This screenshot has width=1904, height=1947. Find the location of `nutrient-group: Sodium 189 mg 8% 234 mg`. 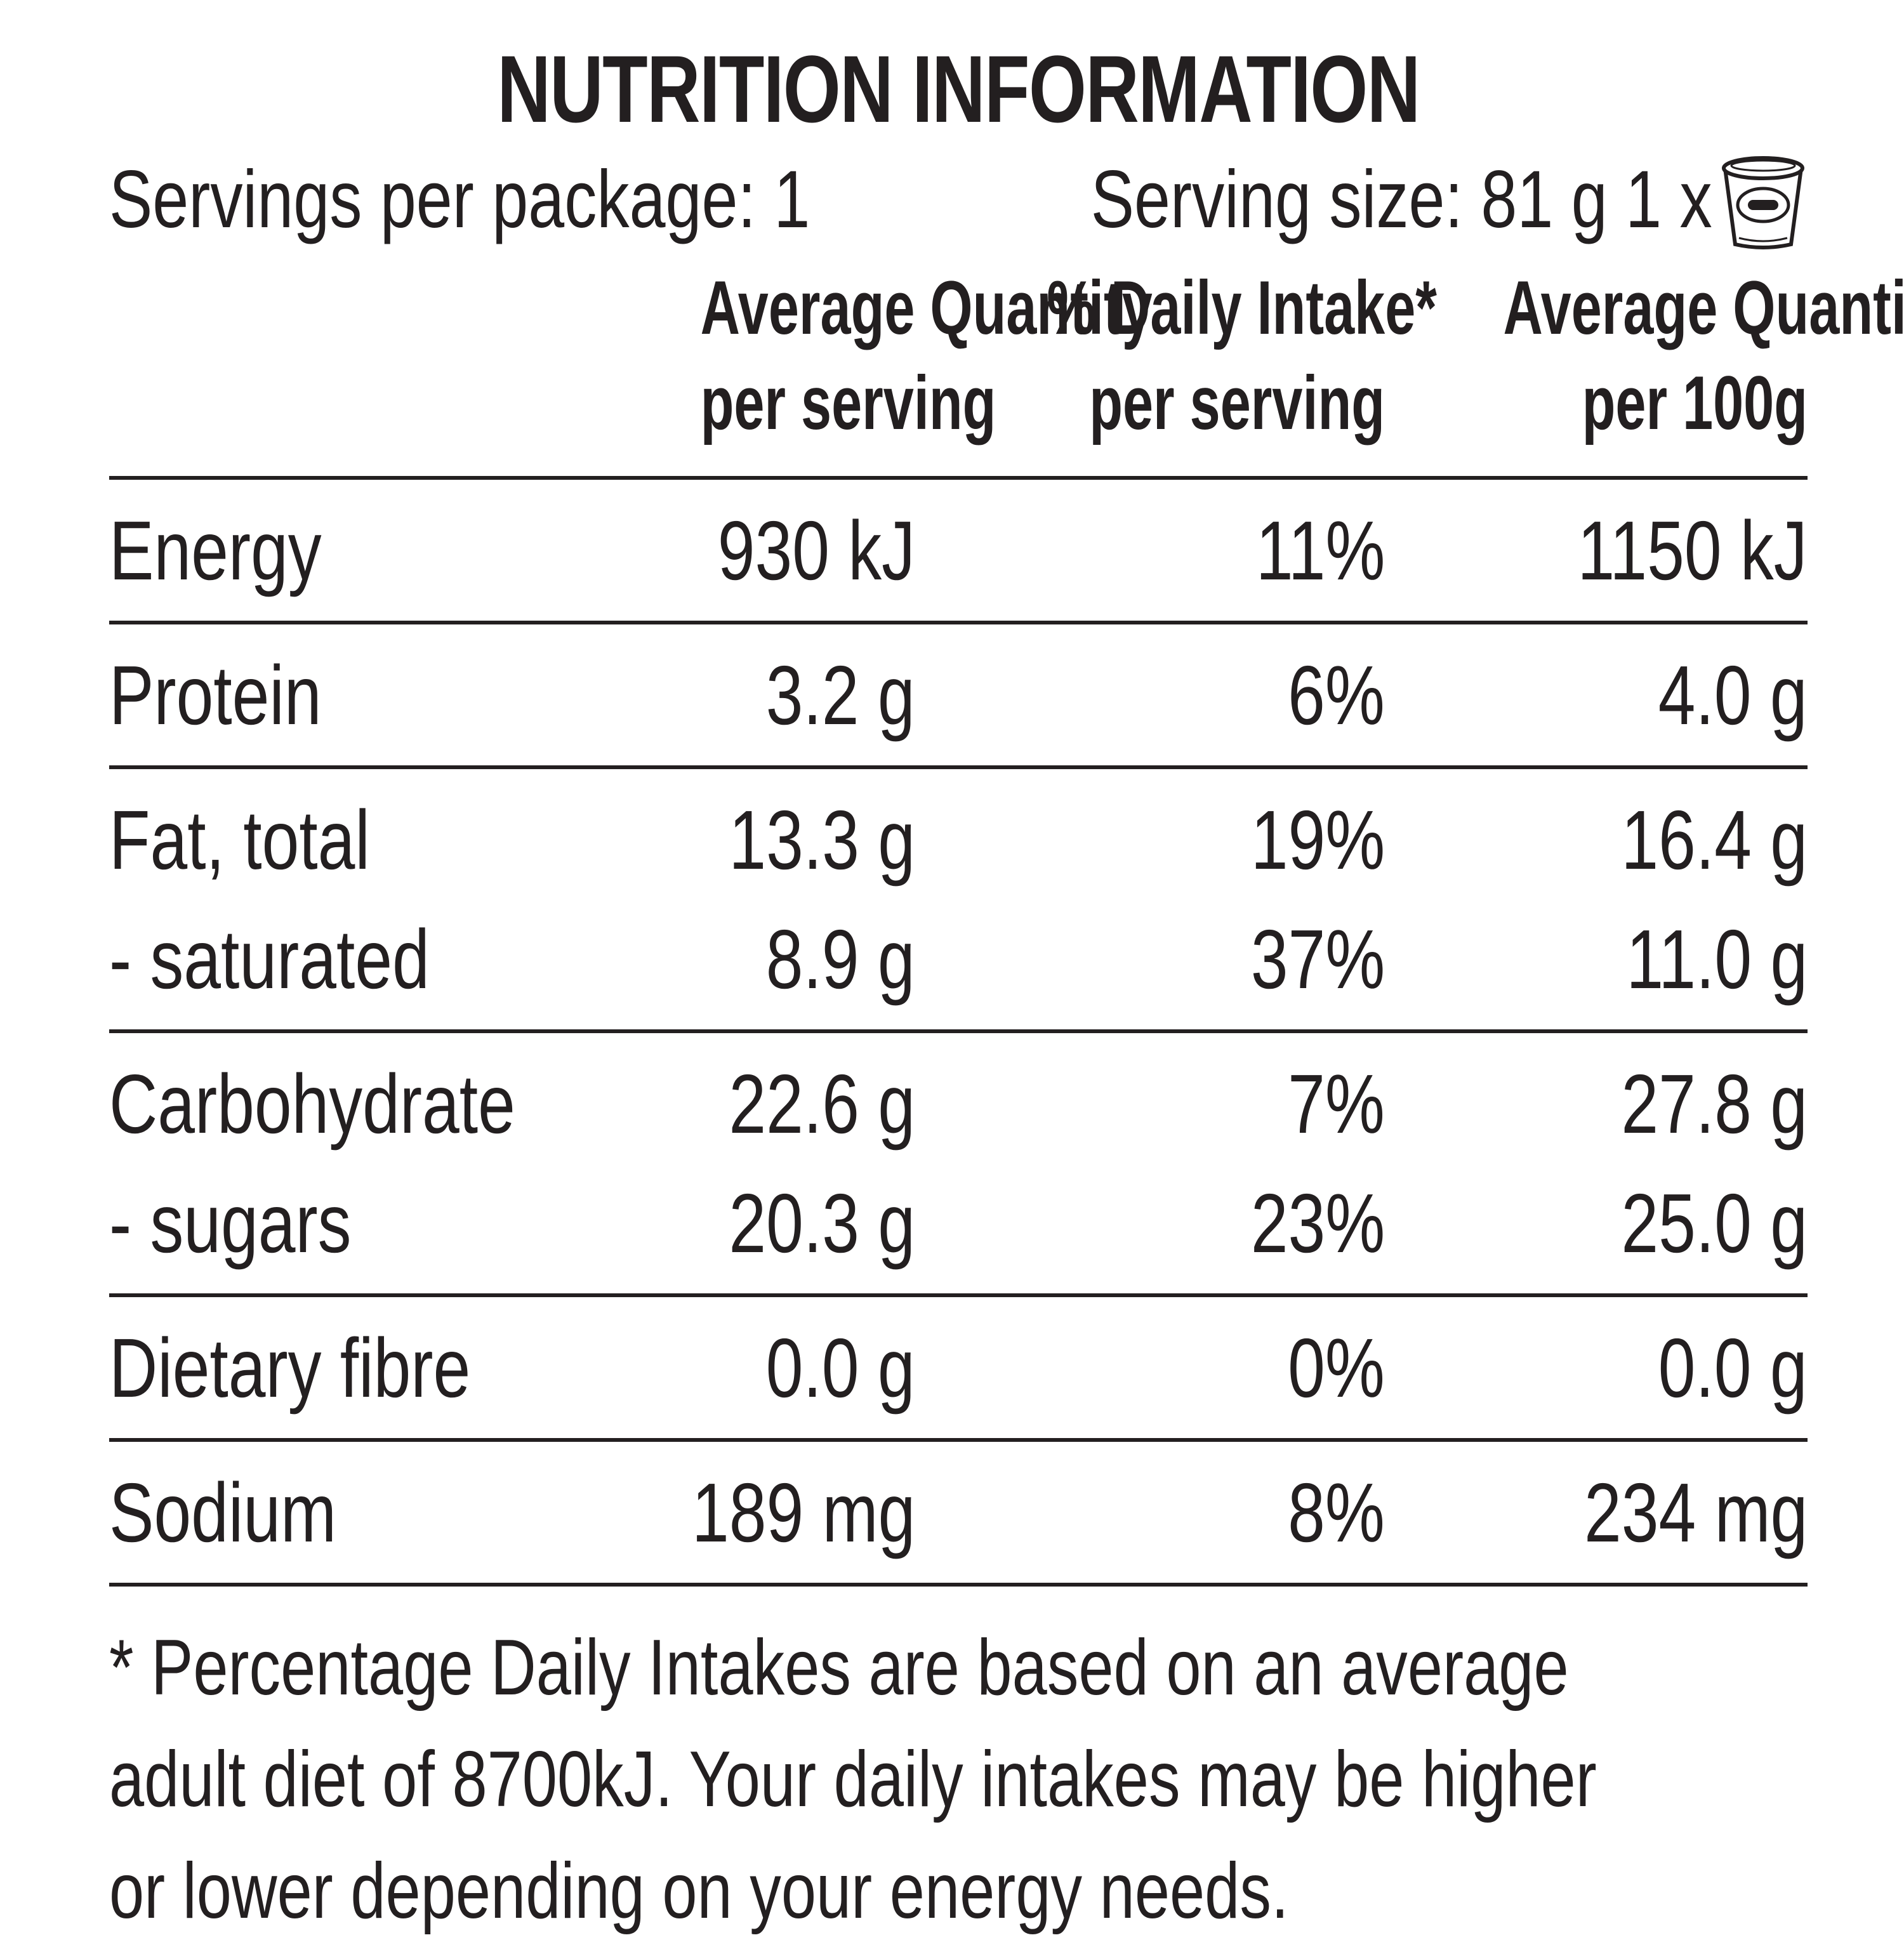

nutrient-group: Sodium 189 mg 8% 234 mg is located at coordinates (958, 1512).